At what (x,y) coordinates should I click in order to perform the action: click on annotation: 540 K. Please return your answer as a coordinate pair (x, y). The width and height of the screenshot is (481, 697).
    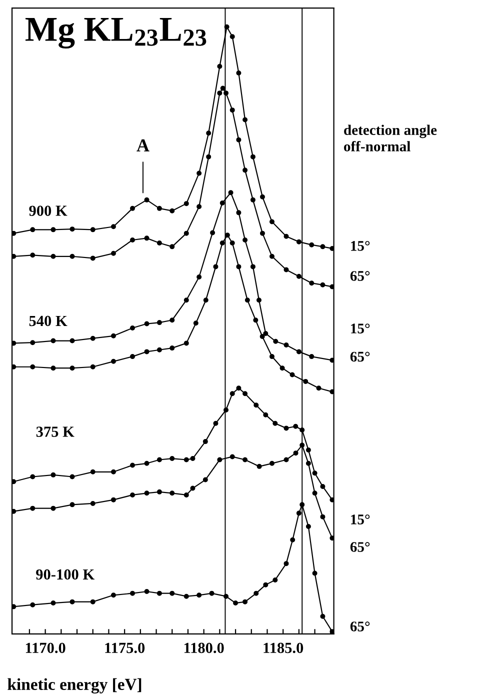
    Looking at the image, I should click on (48, 321).